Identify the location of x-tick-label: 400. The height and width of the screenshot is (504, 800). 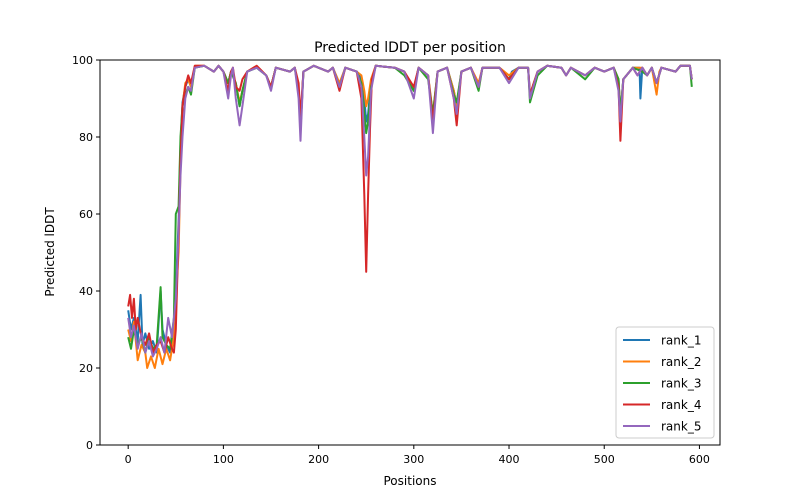
(509, 459).